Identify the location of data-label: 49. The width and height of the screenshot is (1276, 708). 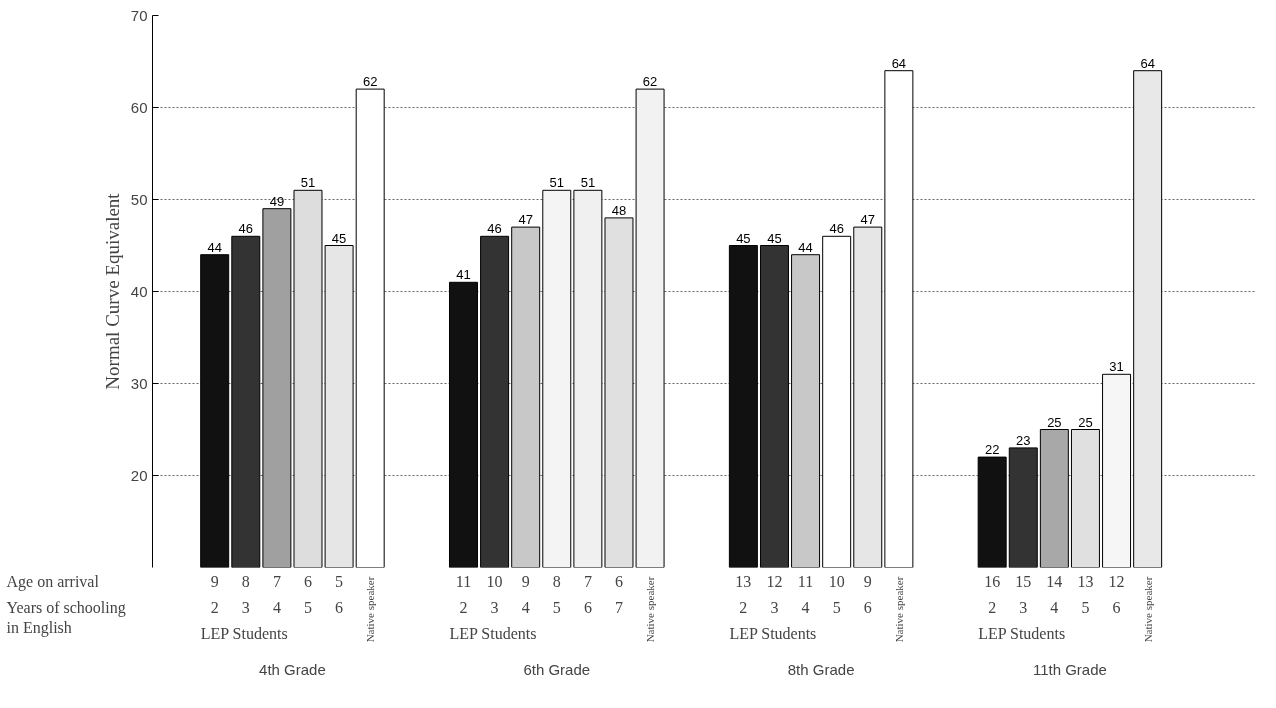
(277, 201).